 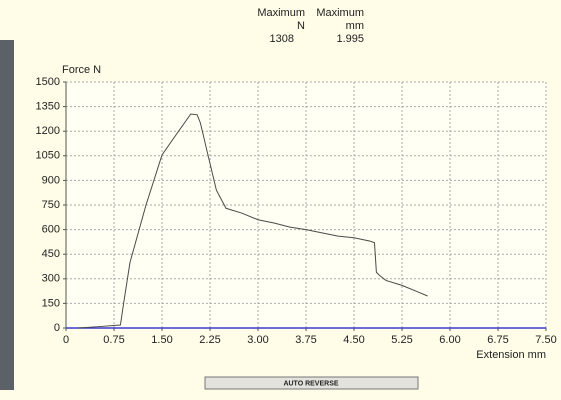 I want to click on y-tick-label: 900, so click(x=51, y=180).